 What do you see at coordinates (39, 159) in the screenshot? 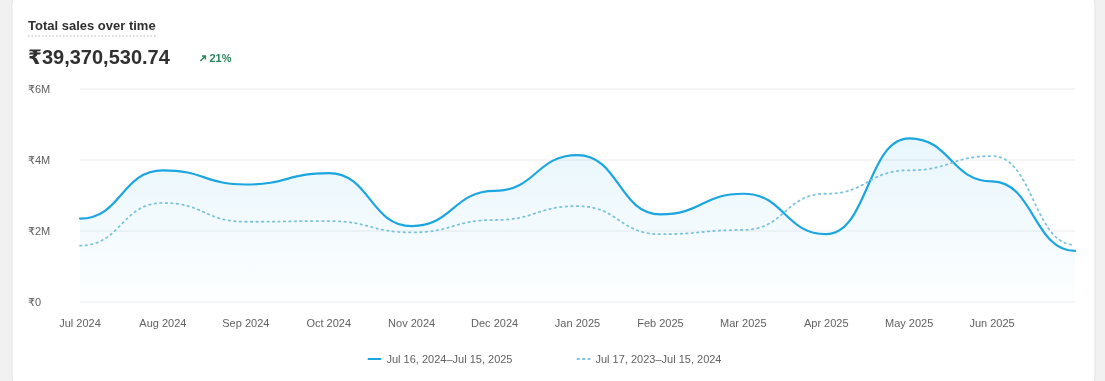
I see `y-tick-label: ₹4M` at bounding box center [39, 159].